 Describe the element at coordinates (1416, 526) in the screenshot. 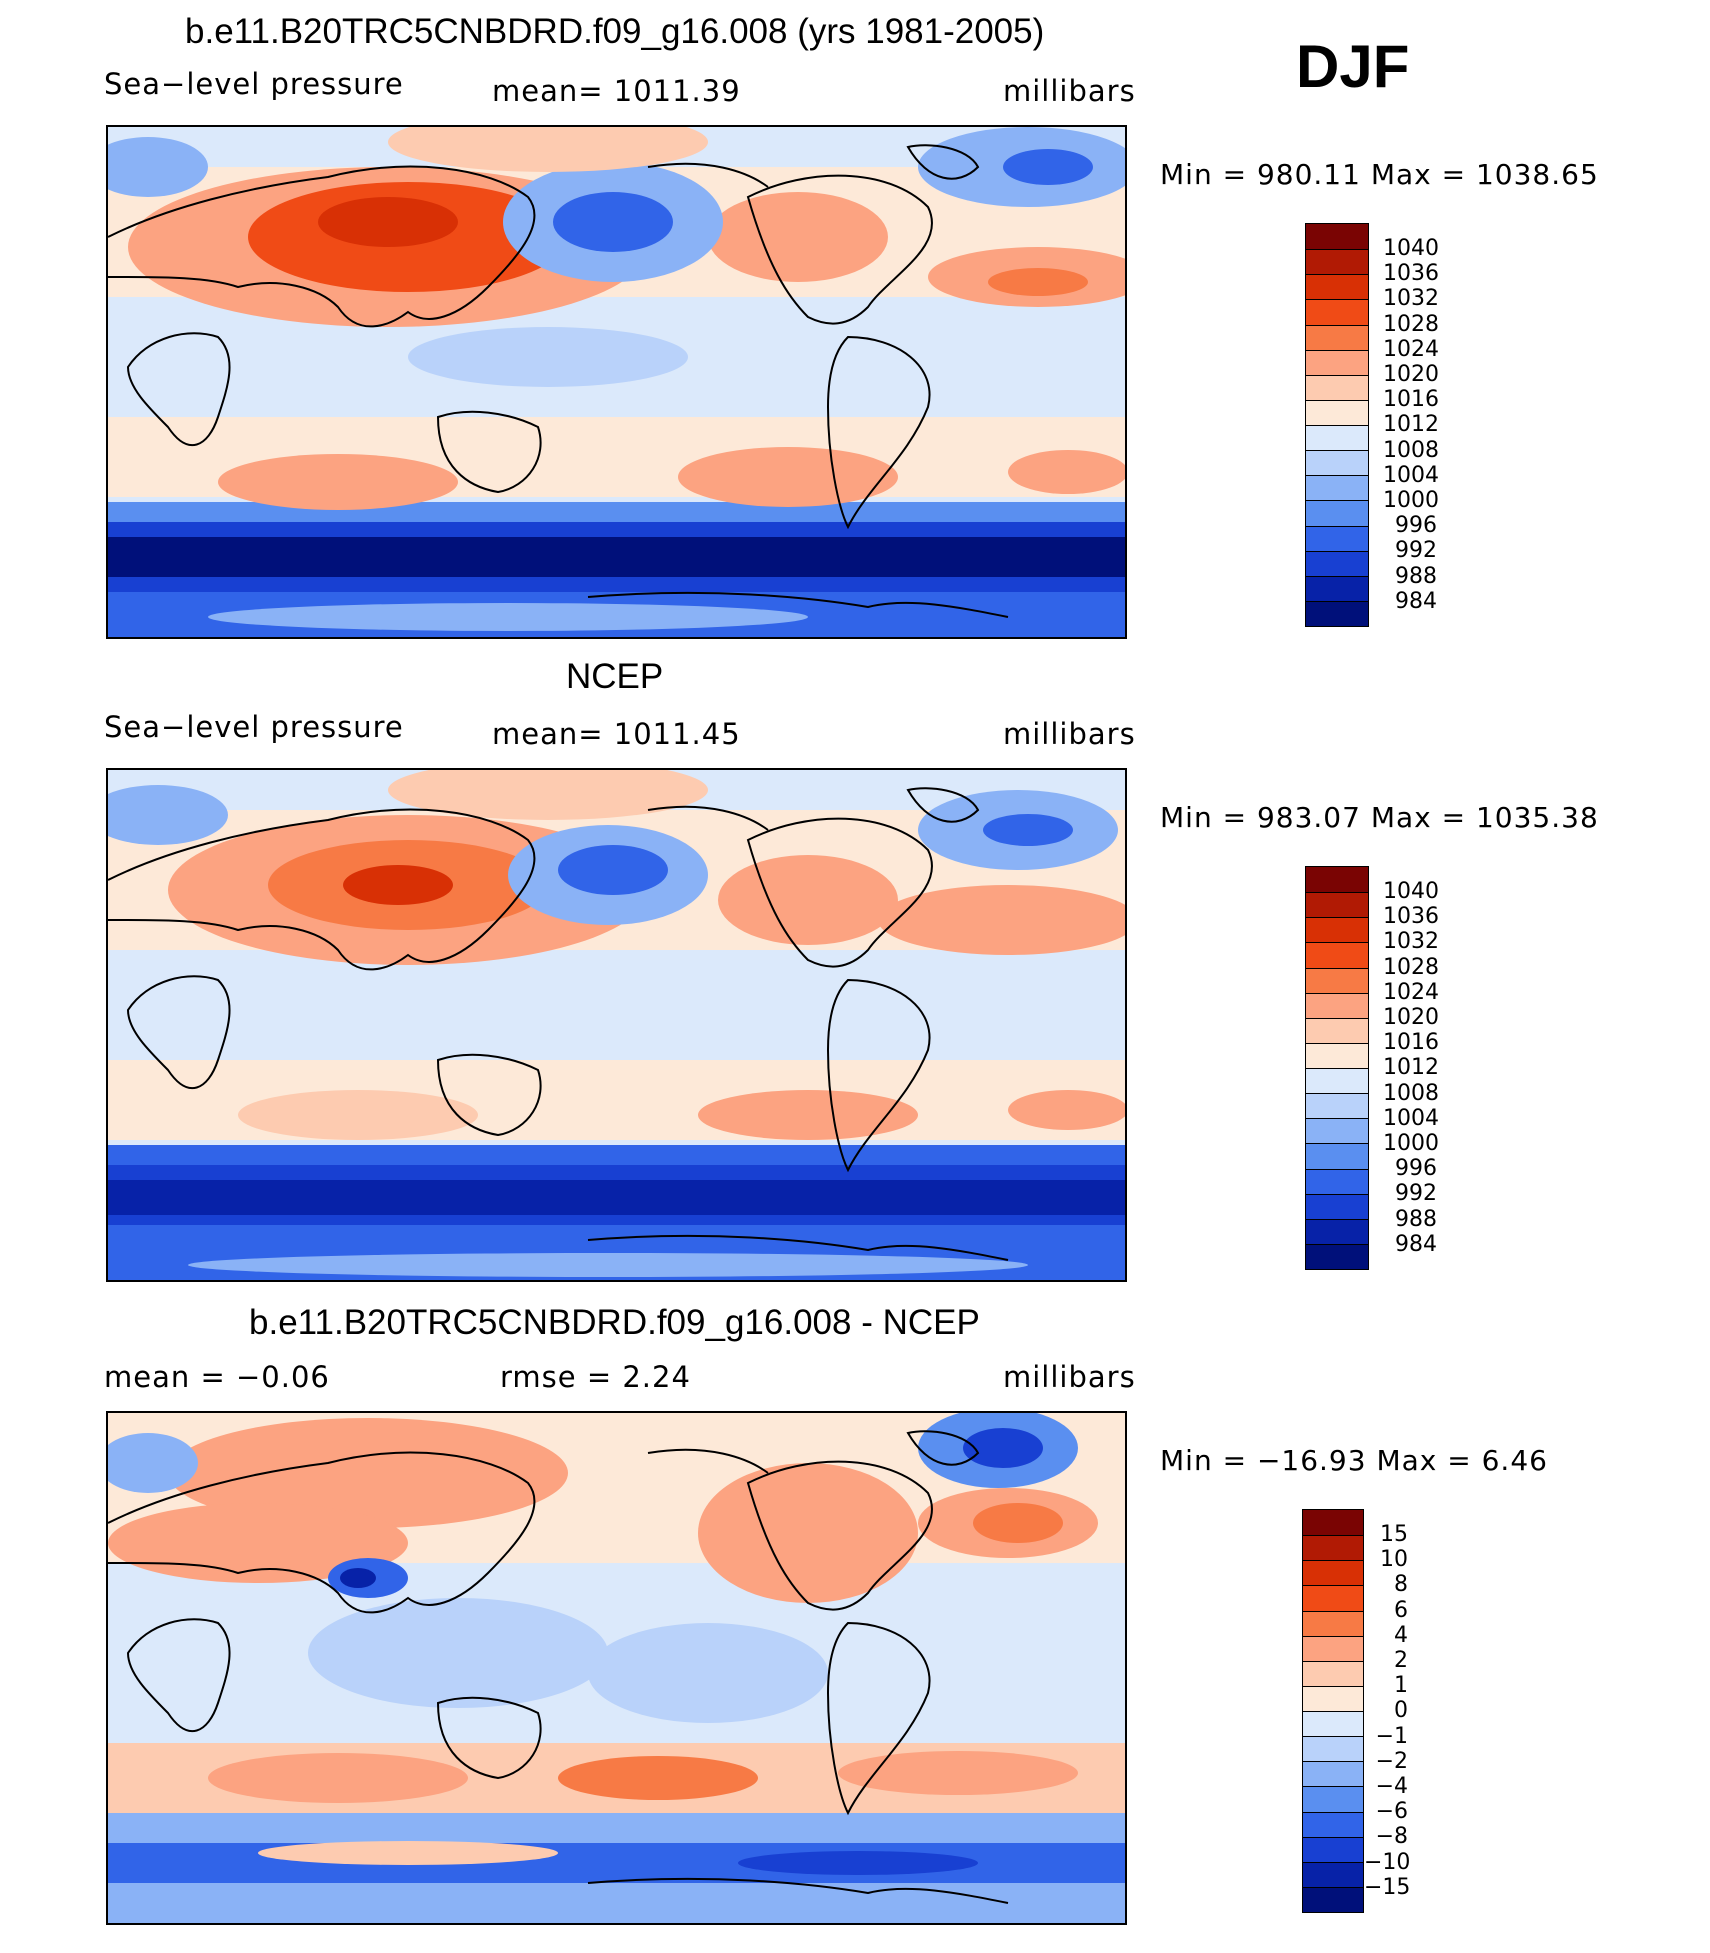

I see `colorbar-tick-label: 996` at that location.